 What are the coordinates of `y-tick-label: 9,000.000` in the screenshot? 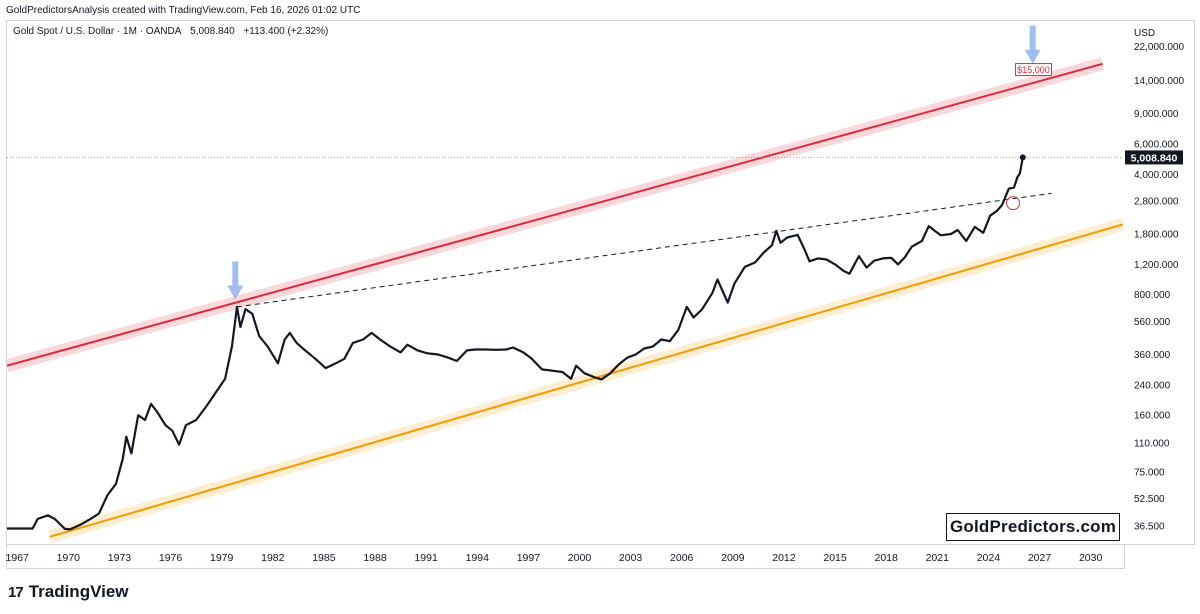 It's located at (1156, 114).